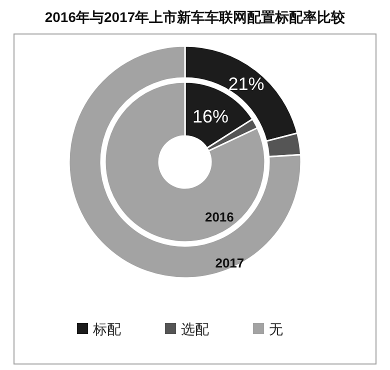 This screenshot has width=390, height=370. I want to click on legend-label: 无, so click(276, 329).